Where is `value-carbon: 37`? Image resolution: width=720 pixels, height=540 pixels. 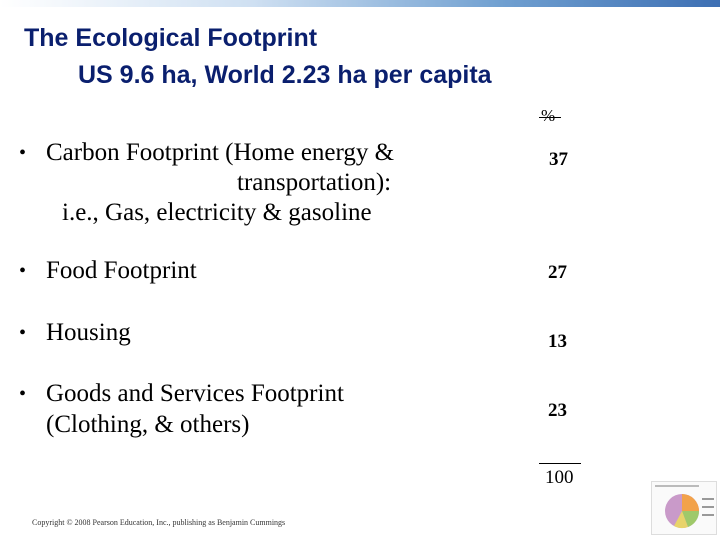
value-carbon: 37 is located at coordinates (558, 159).